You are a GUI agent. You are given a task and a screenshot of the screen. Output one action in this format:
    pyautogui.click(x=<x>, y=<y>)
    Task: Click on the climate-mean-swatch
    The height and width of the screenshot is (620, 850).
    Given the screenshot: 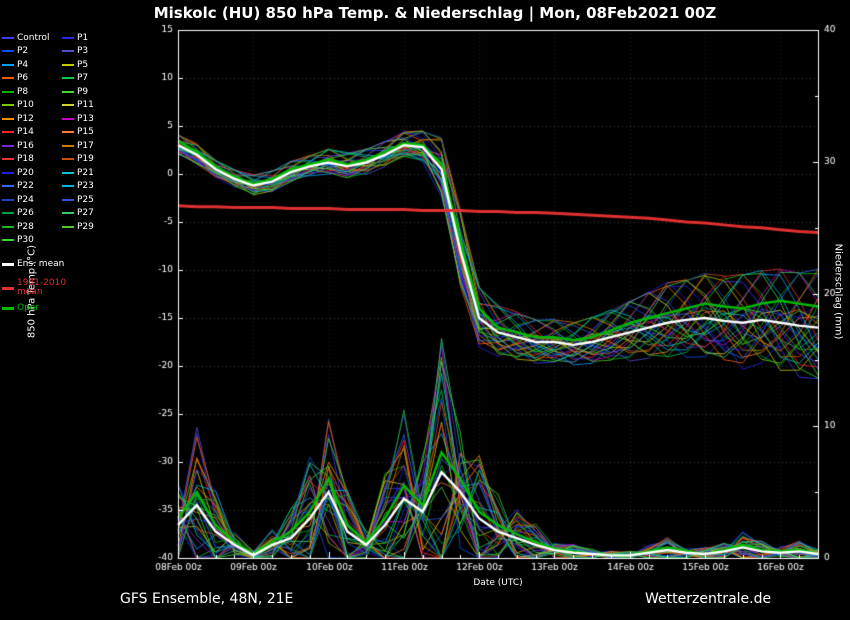 What is the action you would take?
    pyautogui.click(x=8, y=288)
    